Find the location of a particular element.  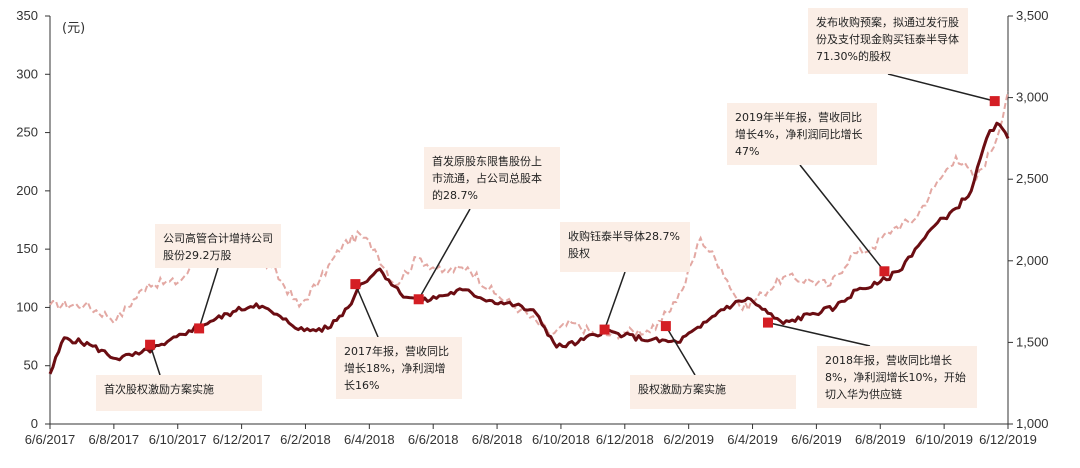

annotation-restricted-shares-listed: 首发原股东限售股份上市流通，占公司总股本的28.7% is located at coordinates (492, 178).